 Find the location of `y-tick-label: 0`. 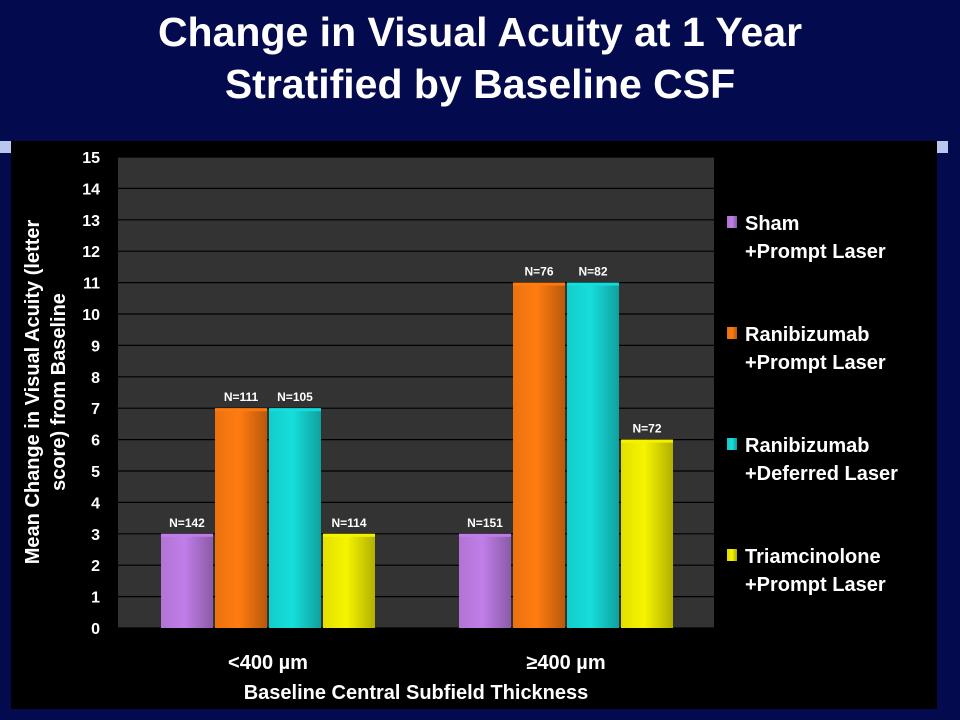

y-tick-label: 0 is located at coordinates (95, 629).